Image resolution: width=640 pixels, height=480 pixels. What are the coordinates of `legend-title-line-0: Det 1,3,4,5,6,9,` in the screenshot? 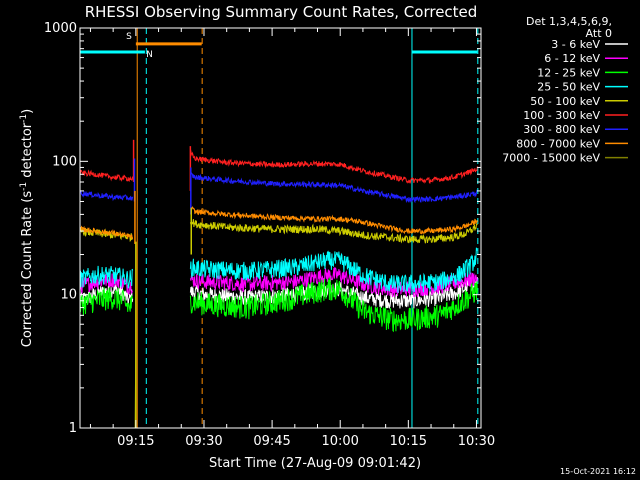 It's located at (569, 21).